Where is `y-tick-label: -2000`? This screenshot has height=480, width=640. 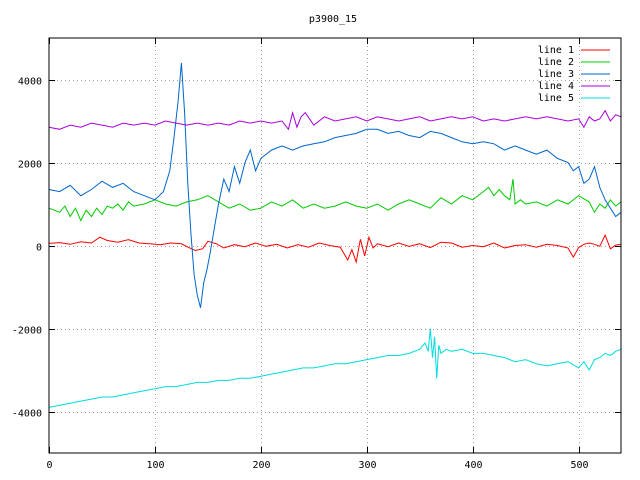
y-tick-label: -2000 is located at coordinates (27, 331).